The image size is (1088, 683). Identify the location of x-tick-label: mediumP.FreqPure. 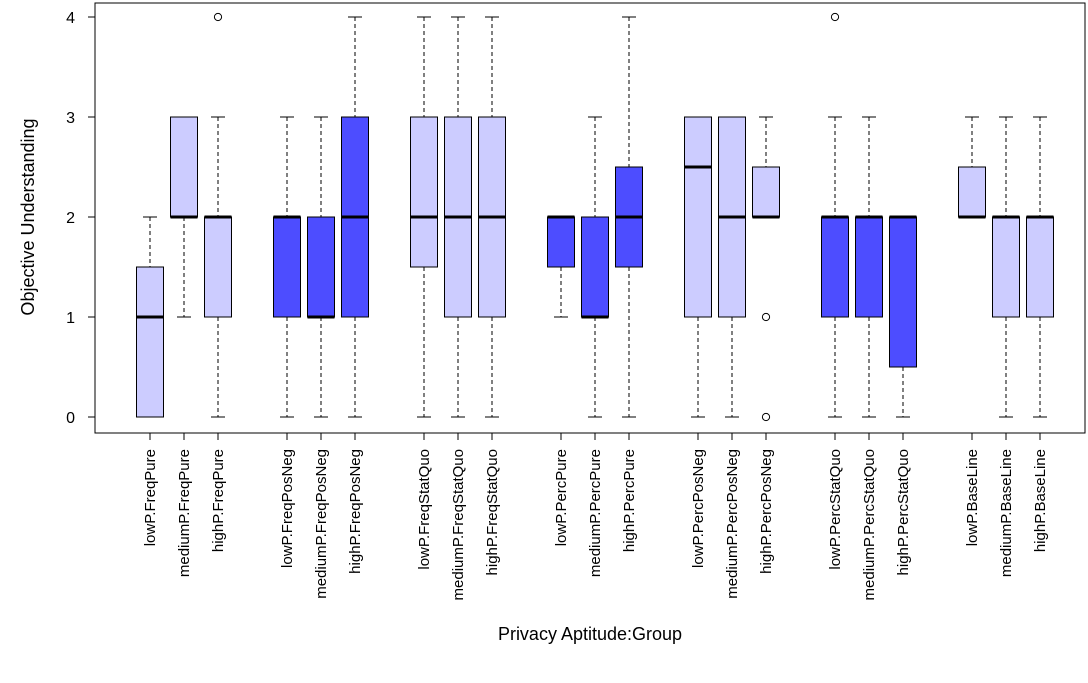
(184, 513).